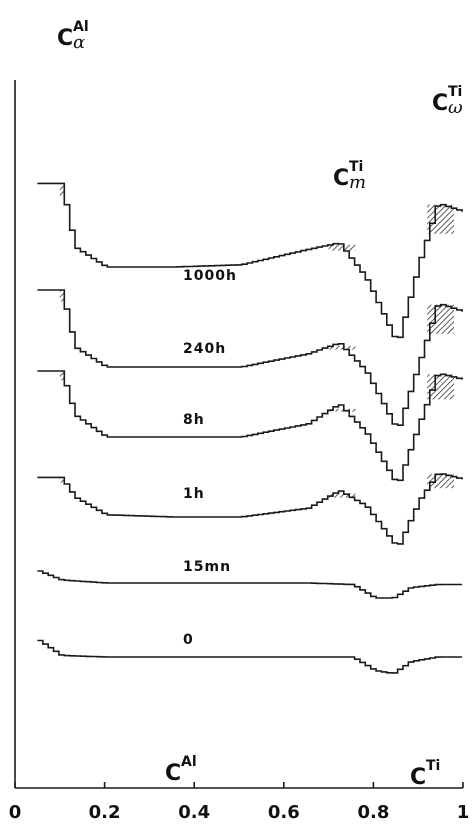 Image resolution: width=475 pixels, height=828 pixels. I want to click on series-8h-line, so click(250, 426).